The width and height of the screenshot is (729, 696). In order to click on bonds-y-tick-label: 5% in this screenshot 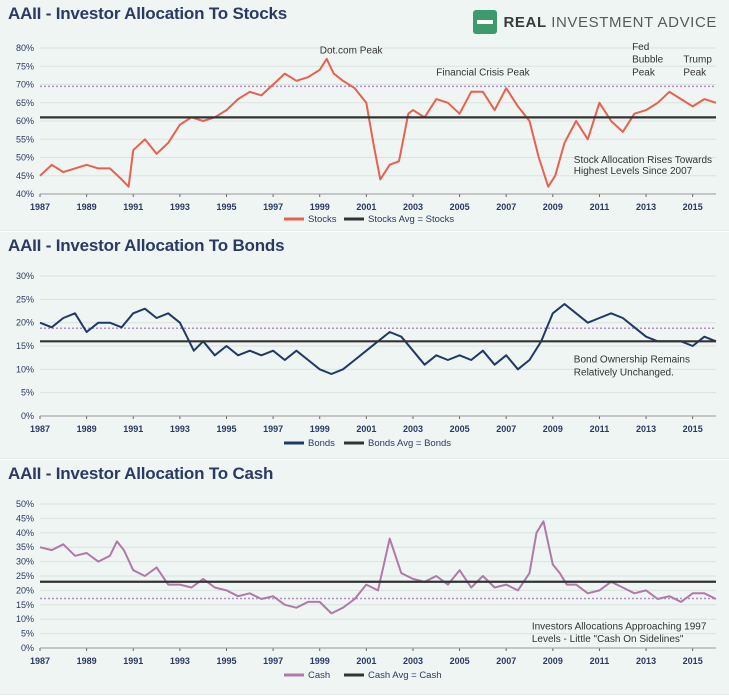, I will do `click(27, 393)`.